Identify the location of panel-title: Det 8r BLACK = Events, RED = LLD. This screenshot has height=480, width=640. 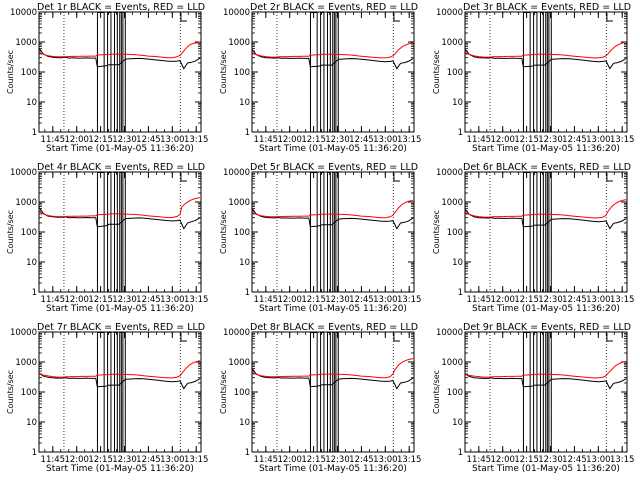
(334, 327).